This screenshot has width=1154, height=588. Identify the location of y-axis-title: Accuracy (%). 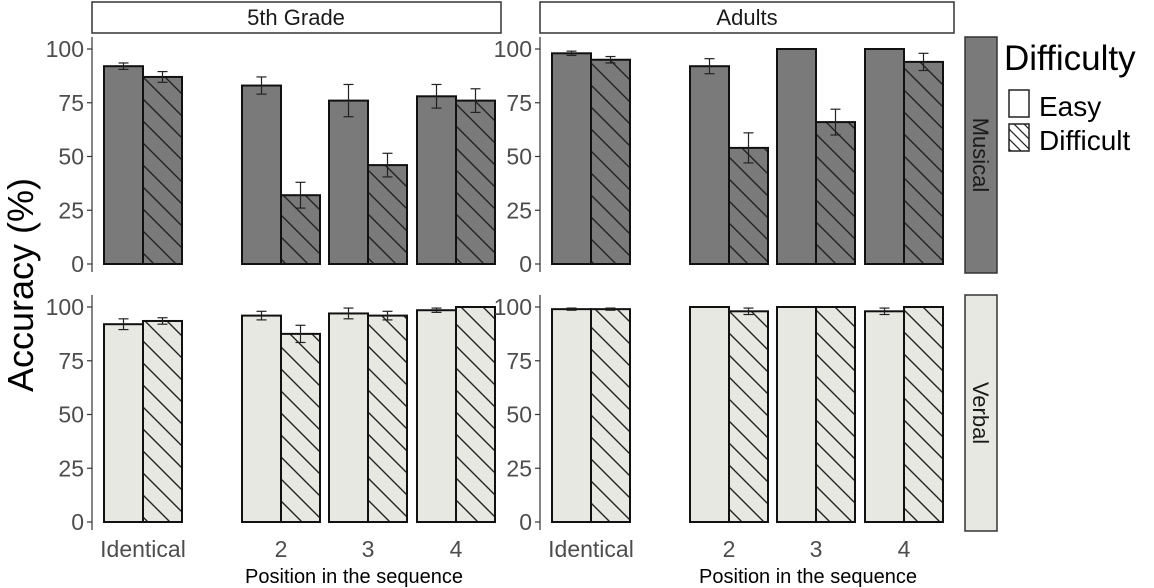
(20, 285).